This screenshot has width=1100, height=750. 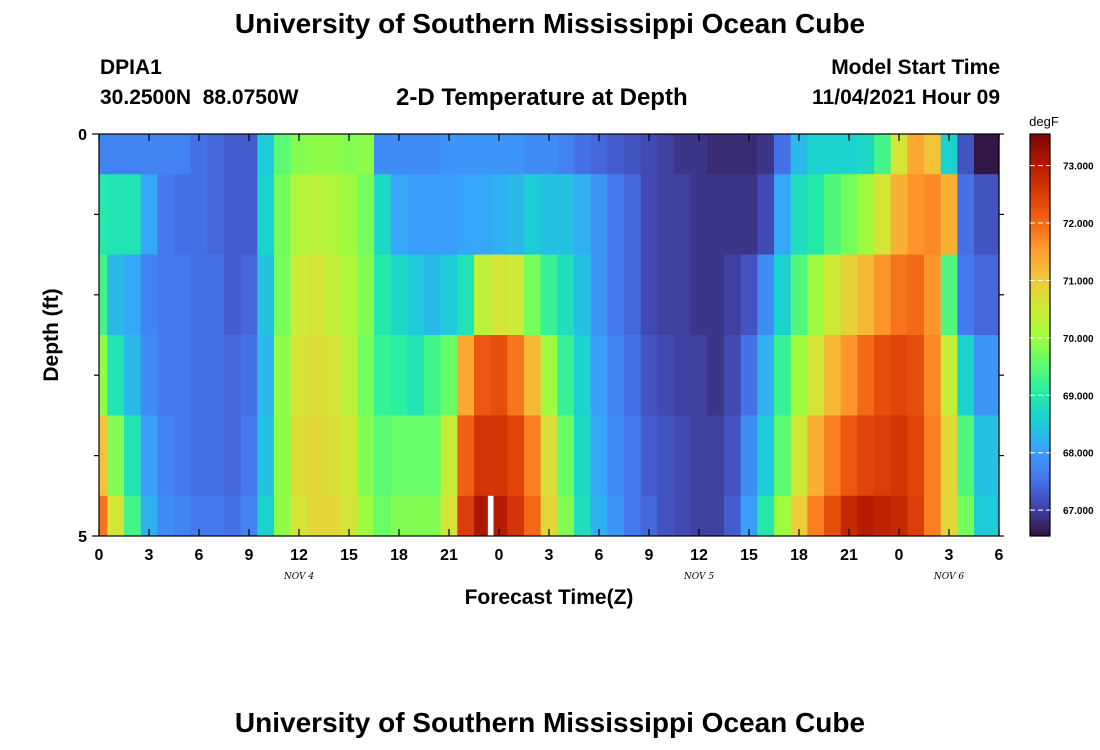 I want to click on plot-title: 2-D Temperature at Depth, so click(x=542, y=97).